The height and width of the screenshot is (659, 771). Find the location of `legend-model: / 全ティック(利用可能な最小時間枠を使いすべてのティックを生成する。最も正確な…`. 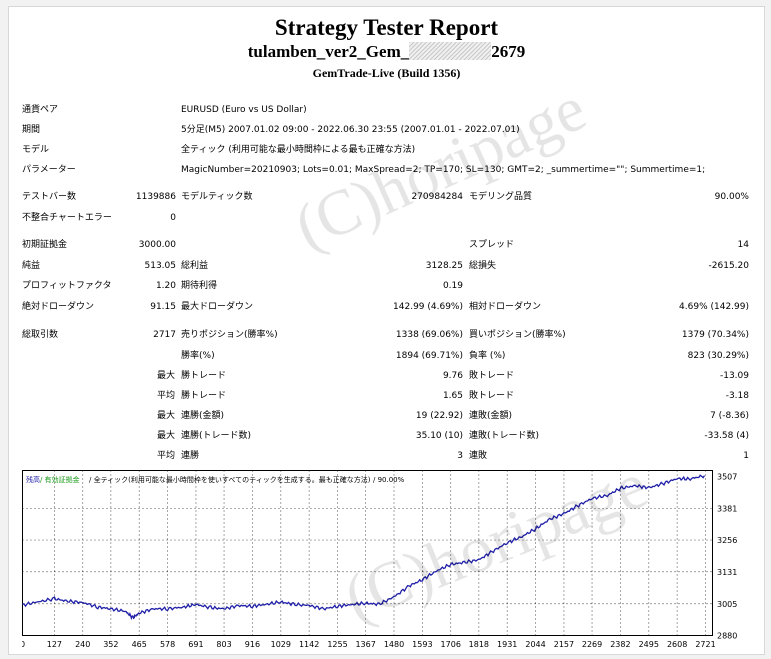

legend-model: / 全ティック(利用可能な最小時間枠を使いすべてのティックを生成する。最も正確な… is located at coordinates (230, 479).